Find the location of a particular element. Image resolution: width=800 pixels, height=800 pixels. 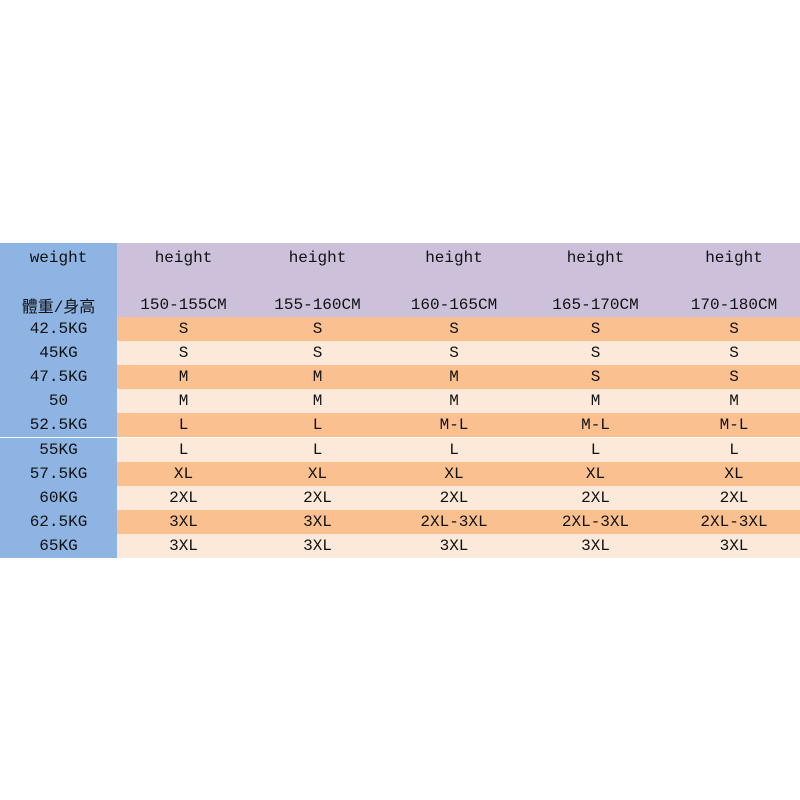

weight-cell: 42.5KG is located at coordinates (58, 329).